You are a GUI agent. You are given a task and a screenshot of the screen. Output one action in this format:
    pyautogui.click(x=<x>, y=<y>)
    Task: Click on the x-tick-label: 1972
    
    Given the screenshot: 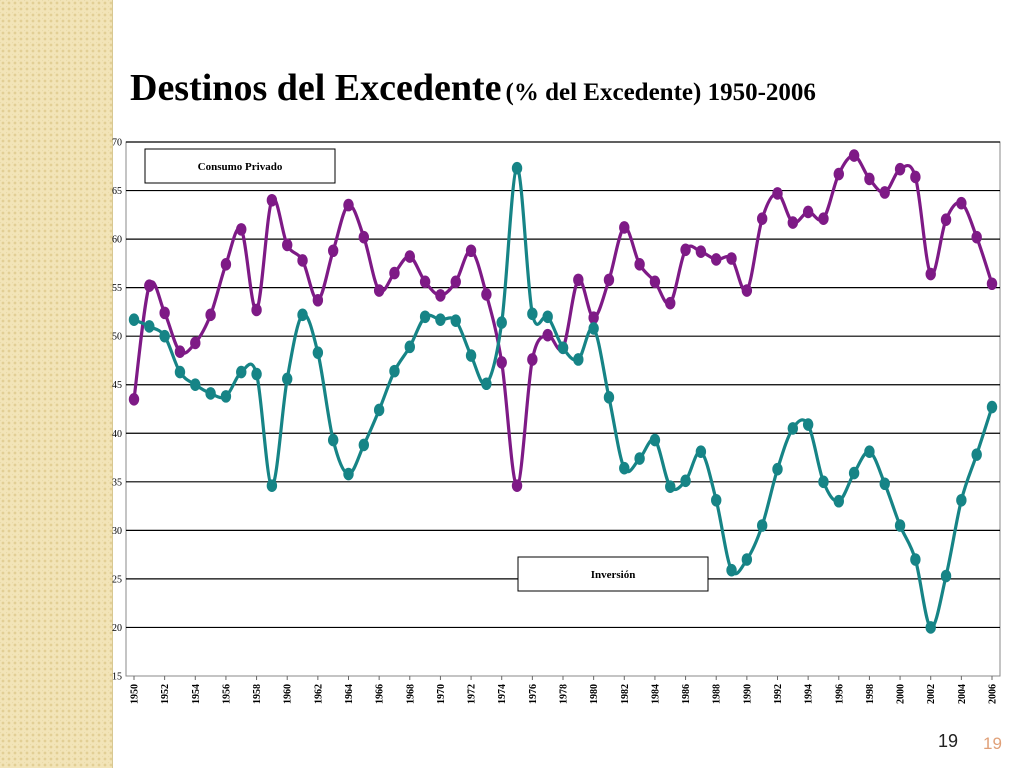 What is the action you would take?
    pyautogui.click(x=472, y=694)
    